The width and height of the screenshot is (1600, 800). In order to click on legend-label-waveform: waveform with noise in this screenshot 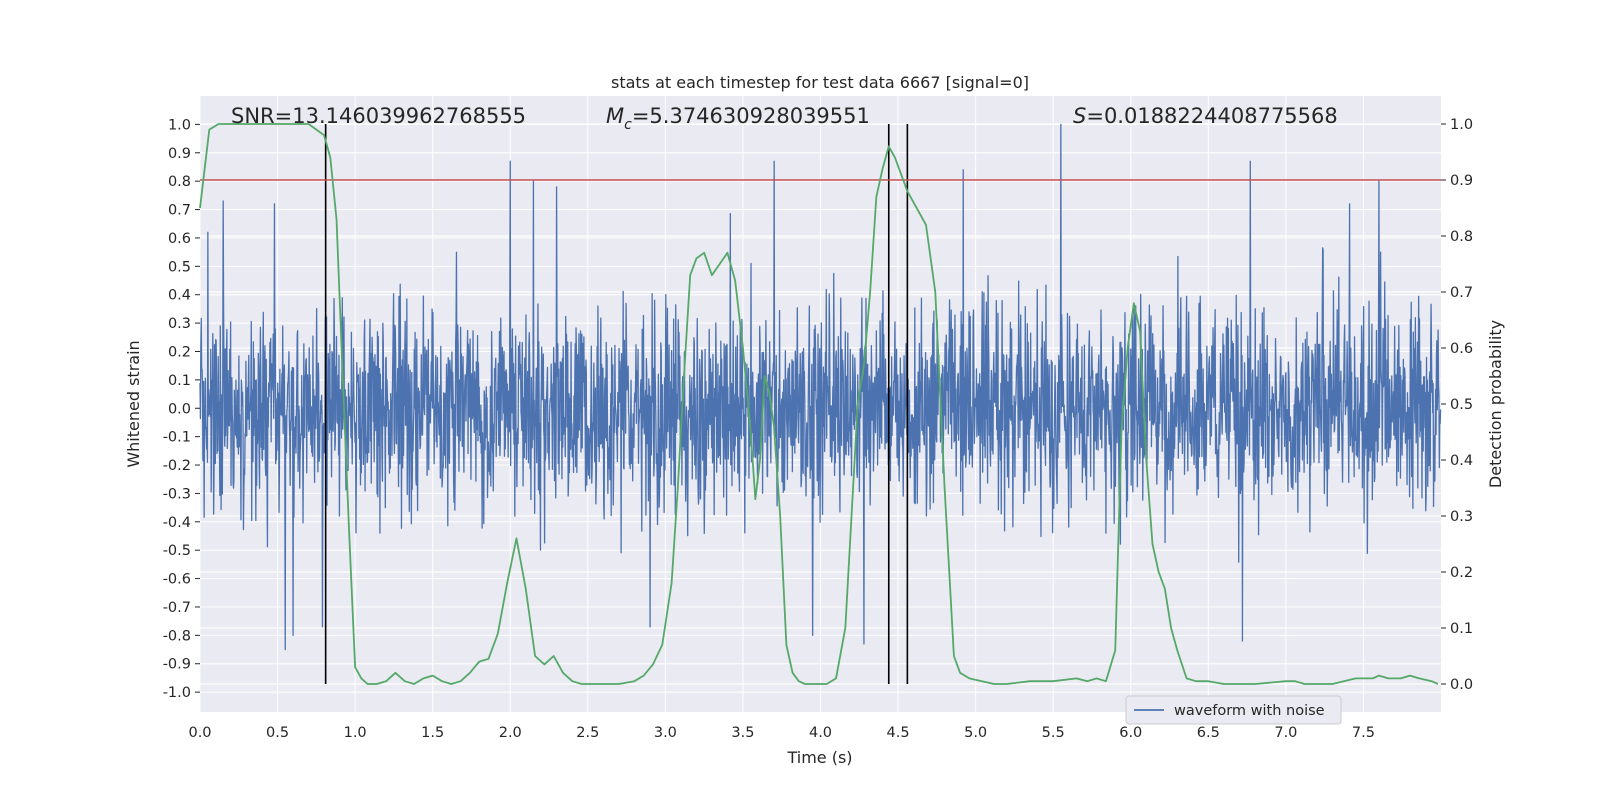, I will do `click(1249, 711)`.